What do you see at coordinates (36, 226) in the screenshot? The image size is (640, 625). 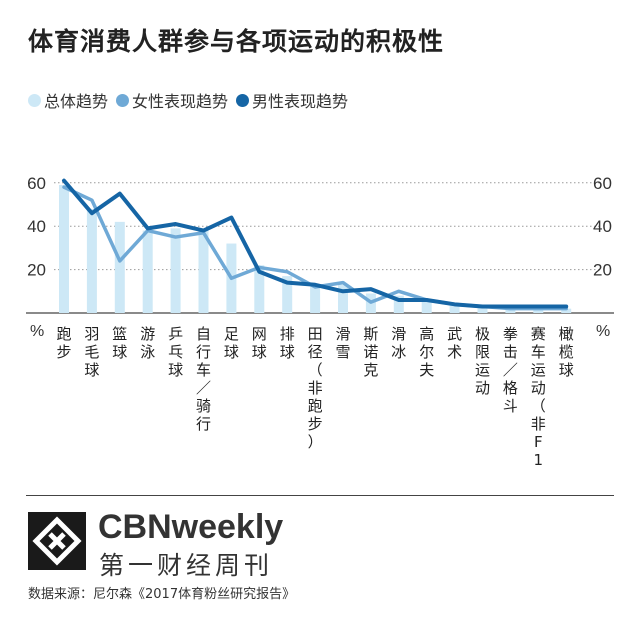 I see `y-tick-label-left: 40` at bounding box center [36, 226].